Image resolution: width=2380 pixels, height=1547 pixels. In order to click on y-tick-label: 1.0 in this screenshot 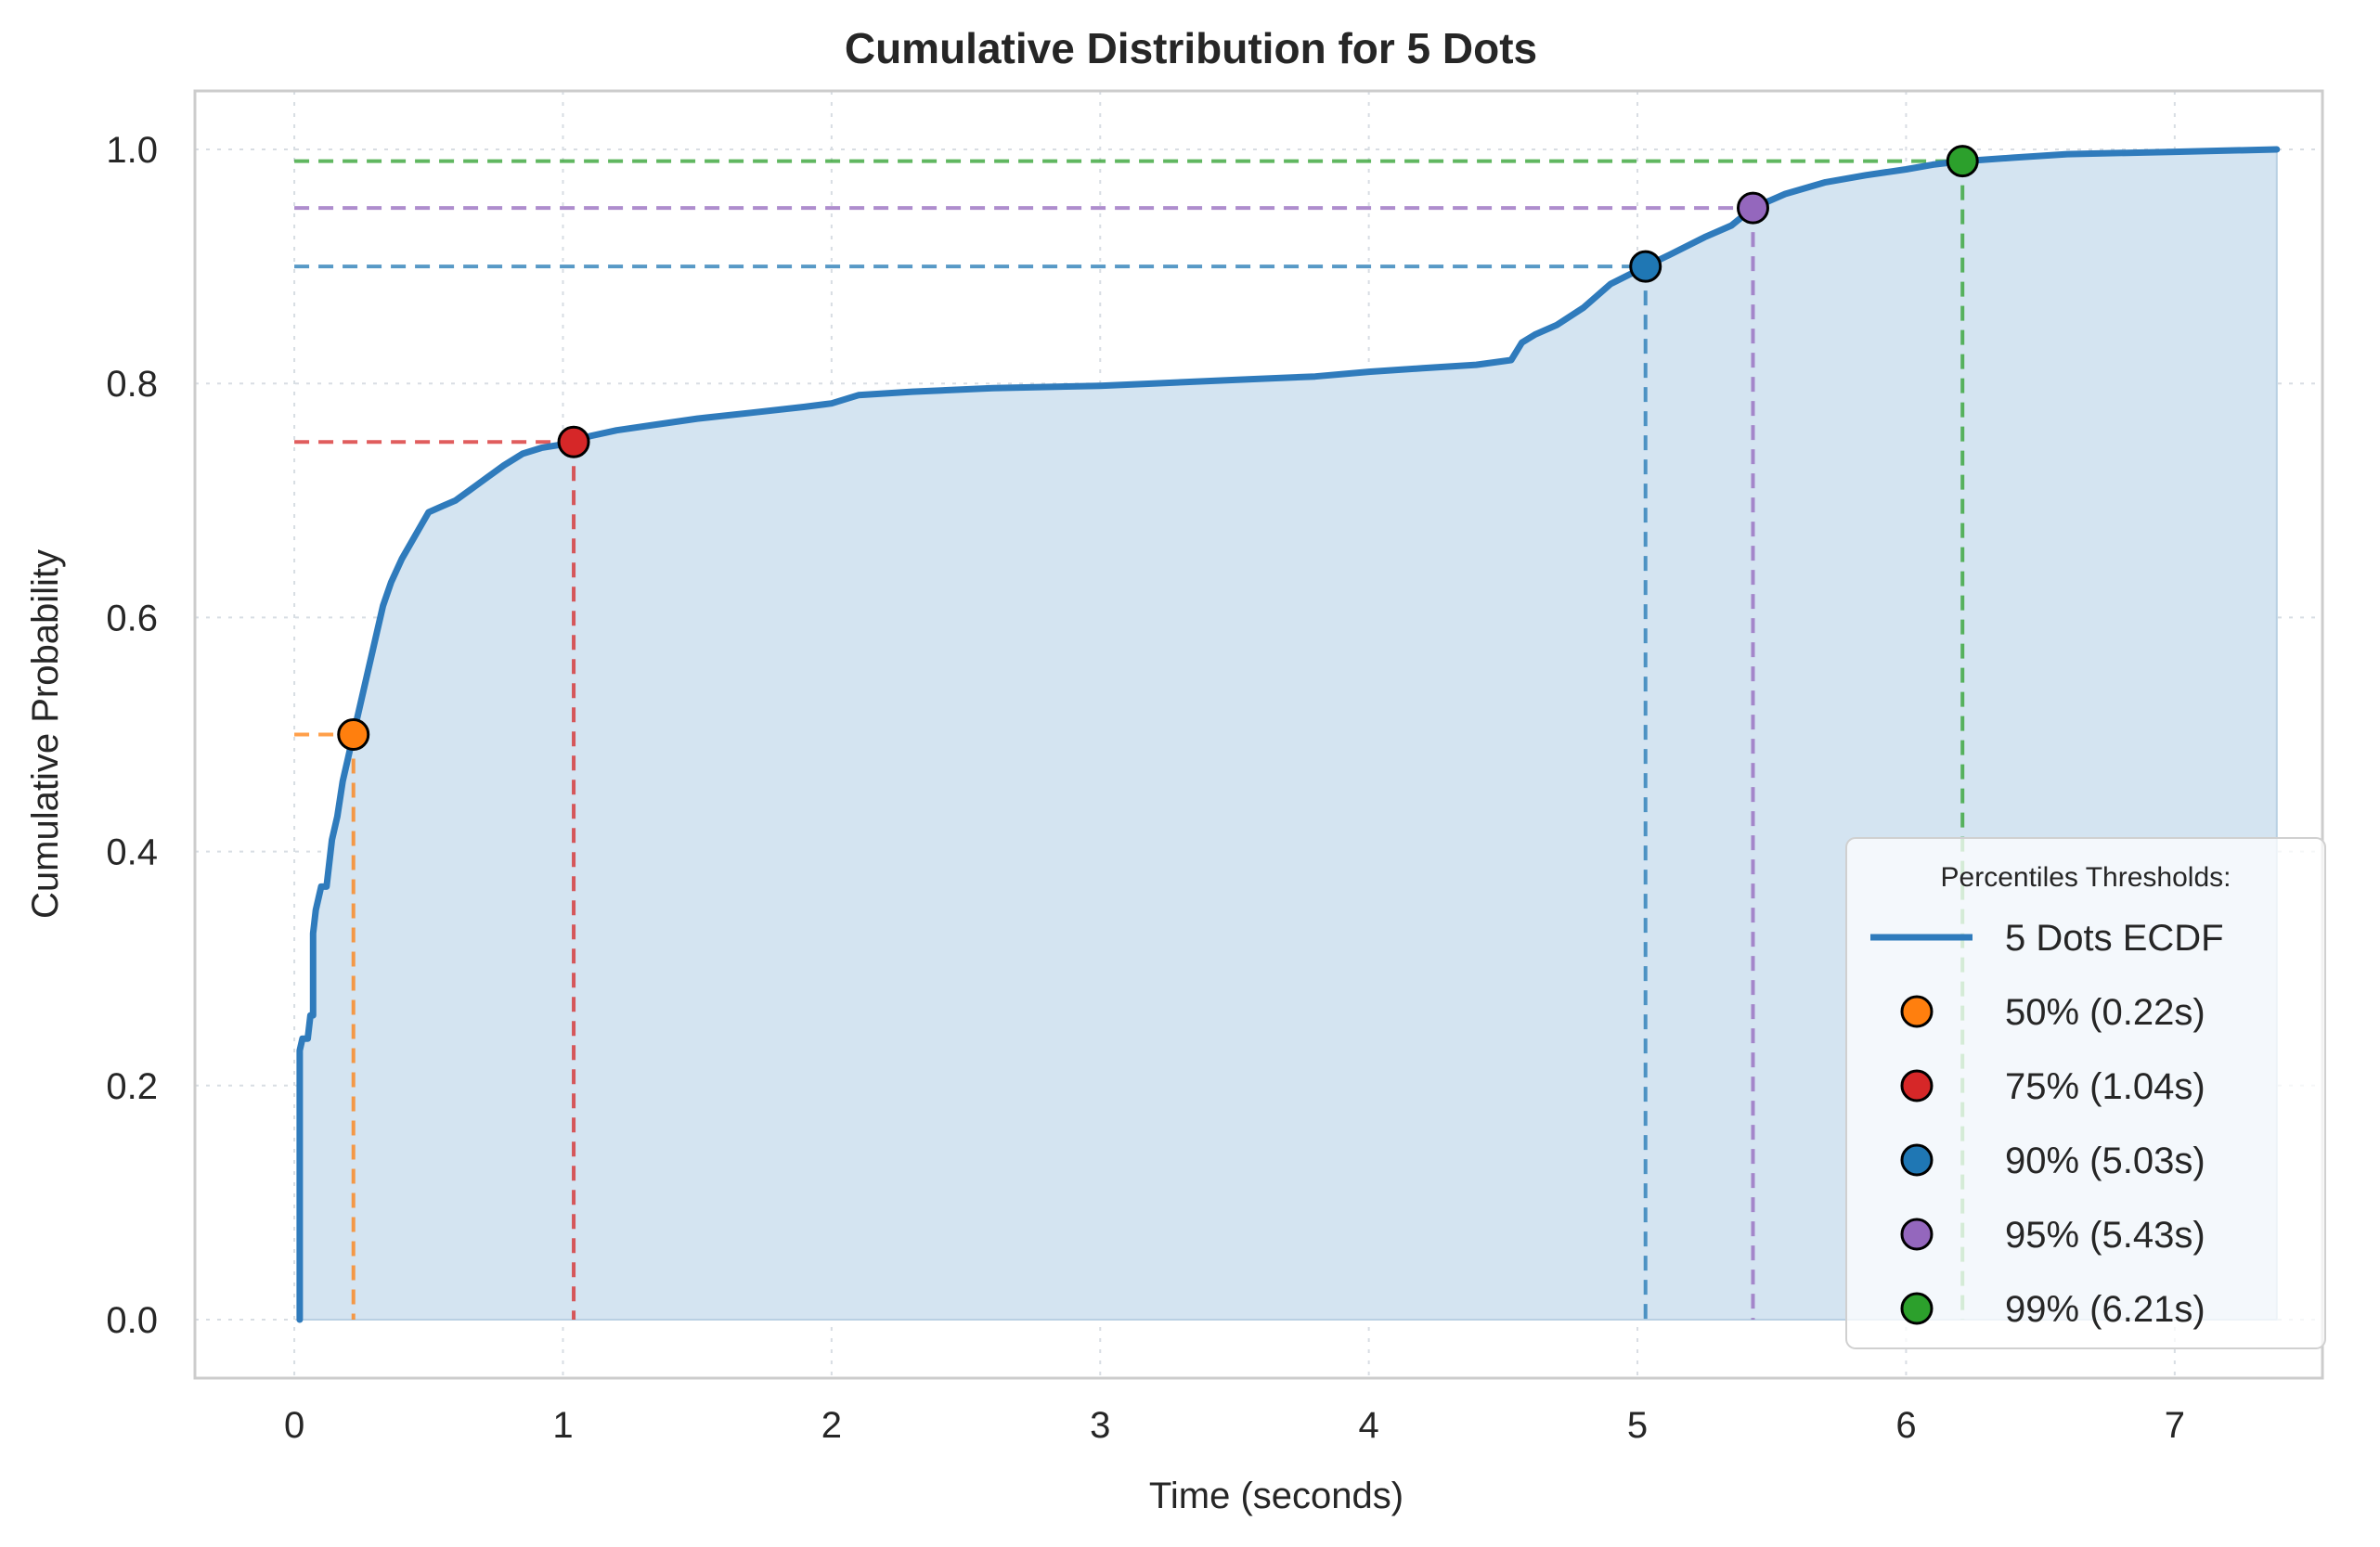, I will do `click(132, 150)`.